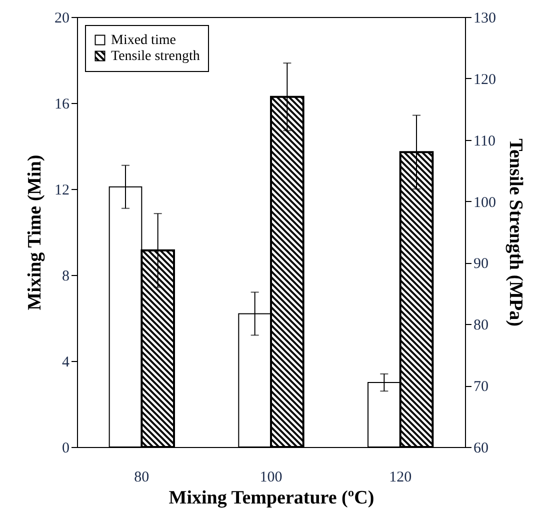  What do you see at coordinates (400, 478) in the screenshot?
I see `x-tick-label: 120` at bounding box center [400, 478].